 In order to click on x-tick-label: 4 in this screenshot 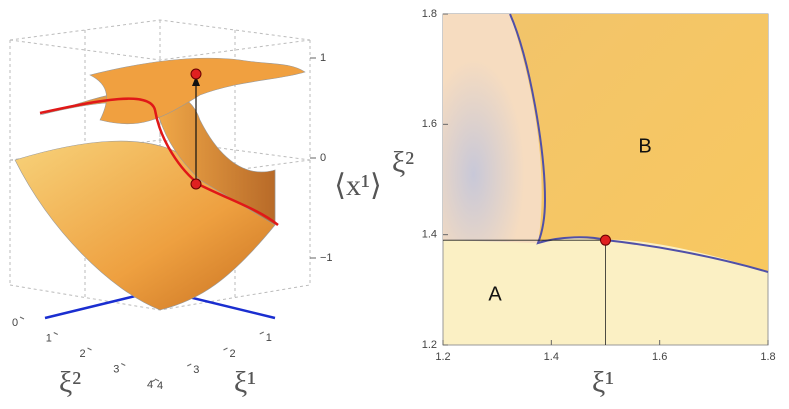, I will do `click(160, 386)`.